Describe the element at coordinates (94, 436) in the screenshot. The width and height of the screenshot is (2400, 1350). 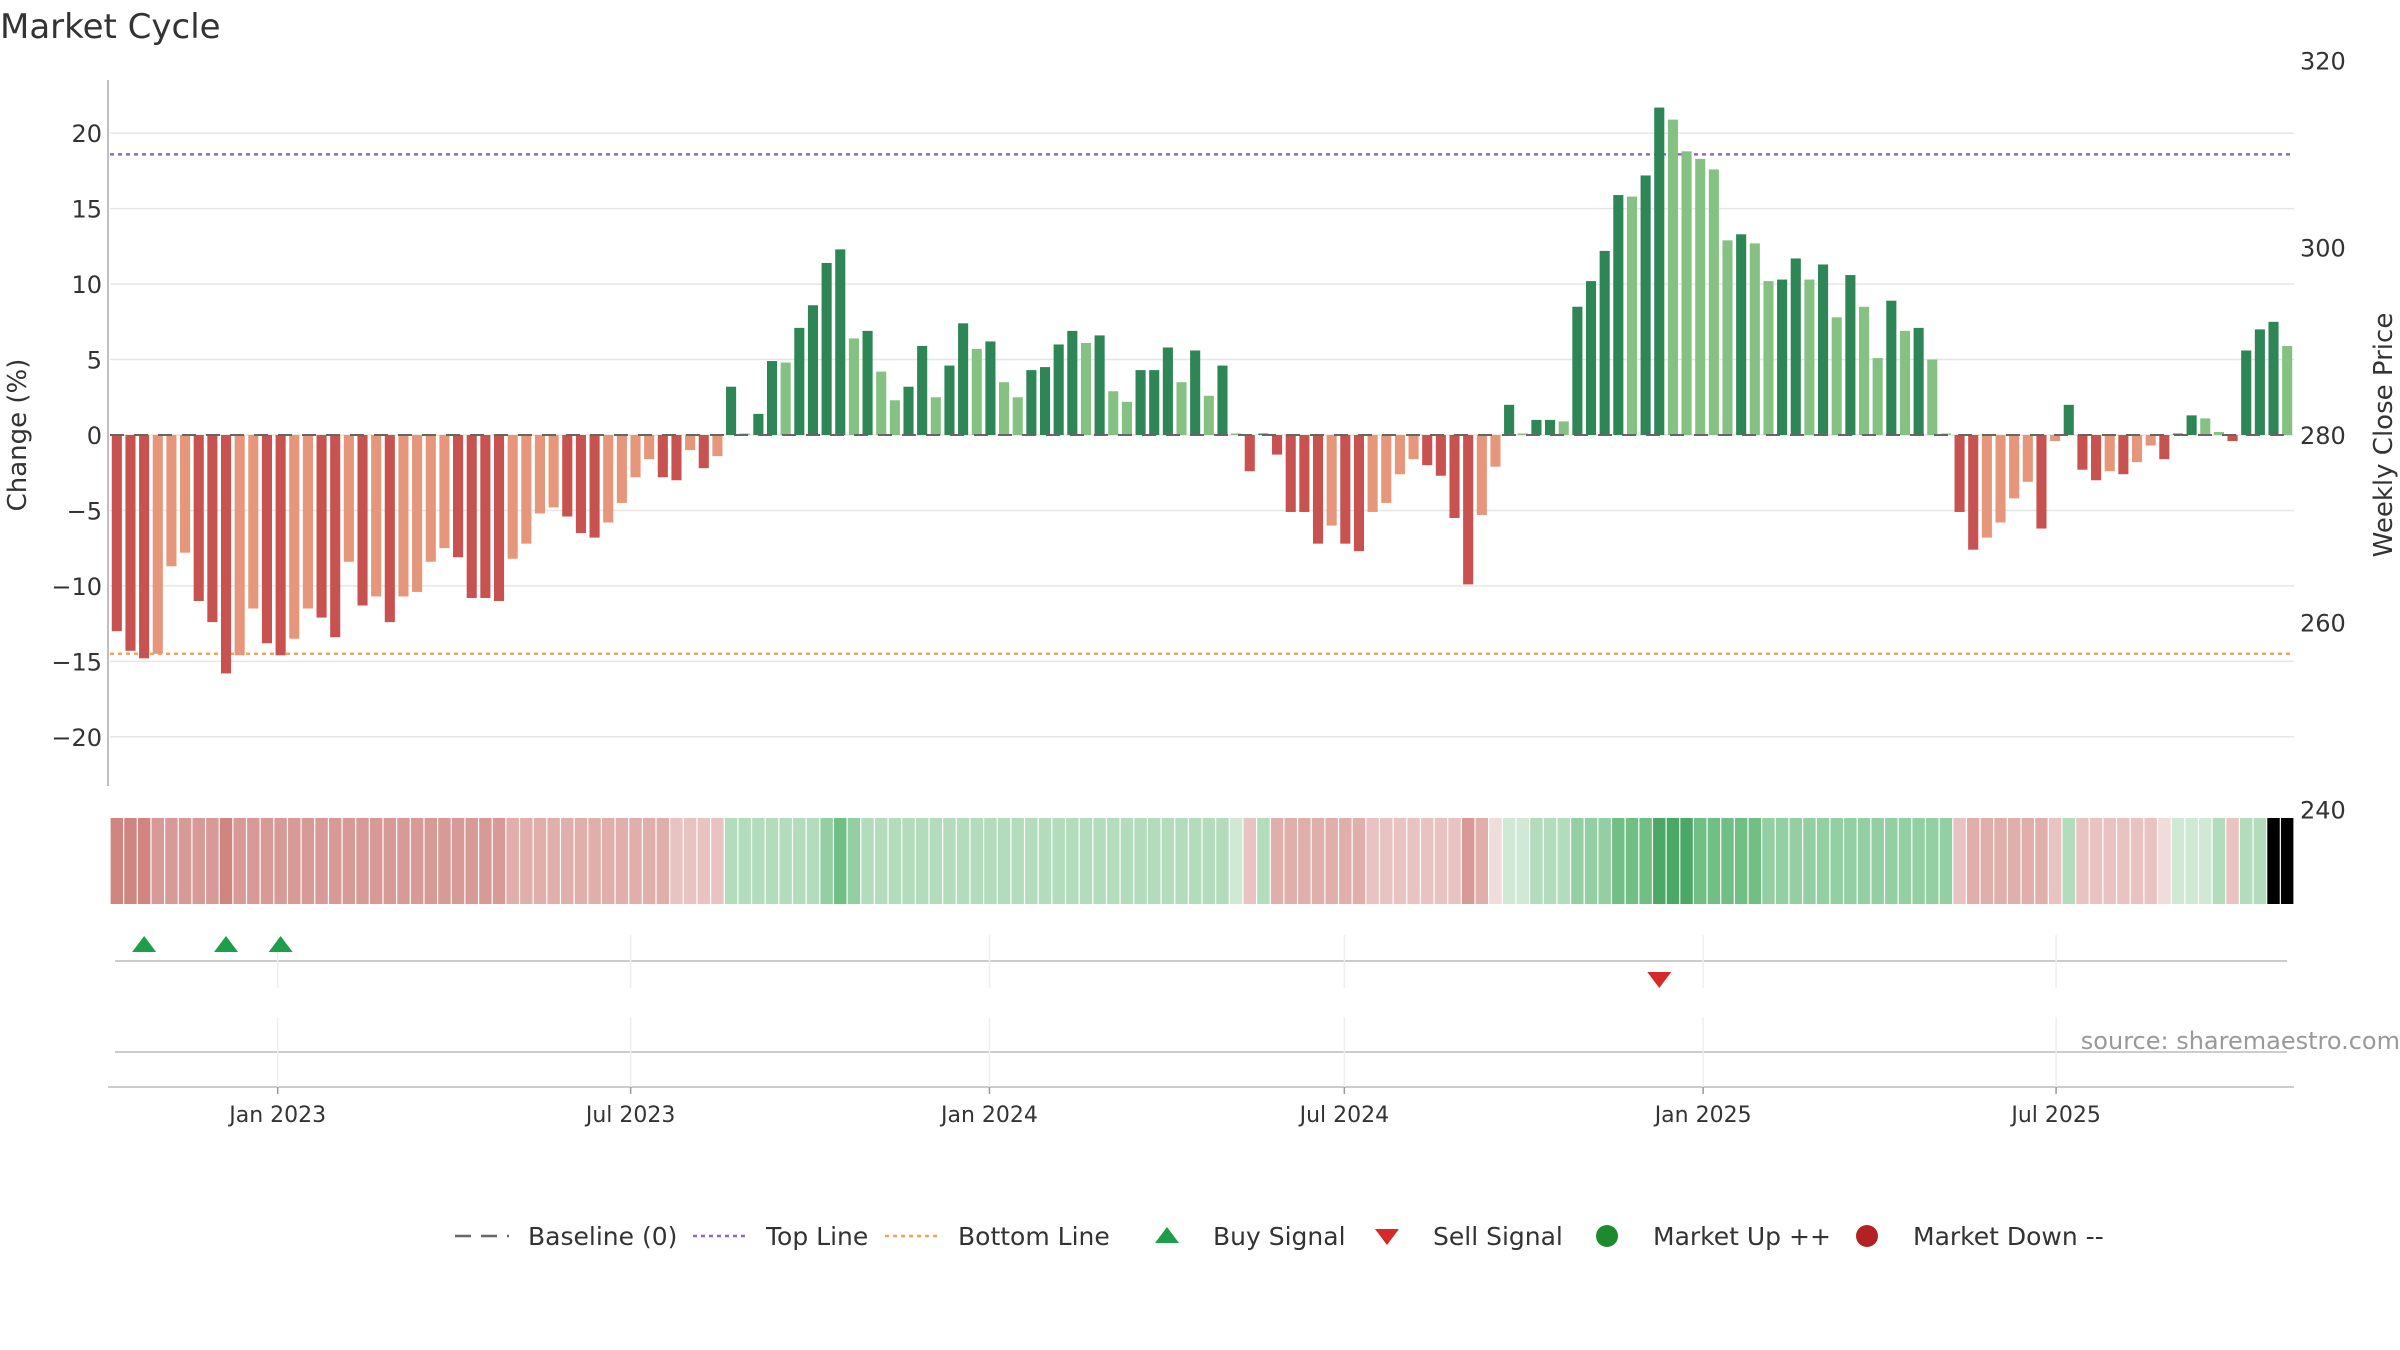
I see `y-tick-label: 0` at that location.